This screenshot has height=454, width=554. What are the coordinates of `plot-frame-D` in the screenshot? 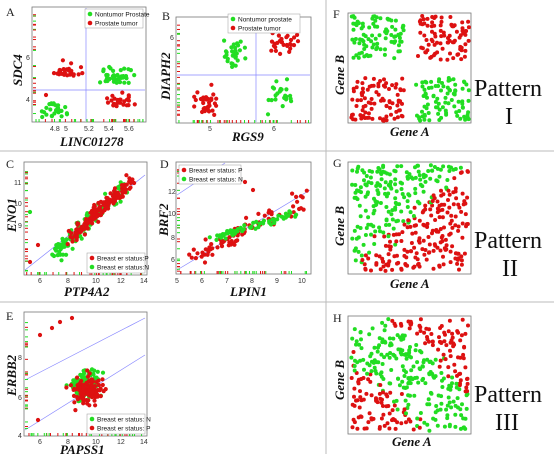 It's located at (243, 218).